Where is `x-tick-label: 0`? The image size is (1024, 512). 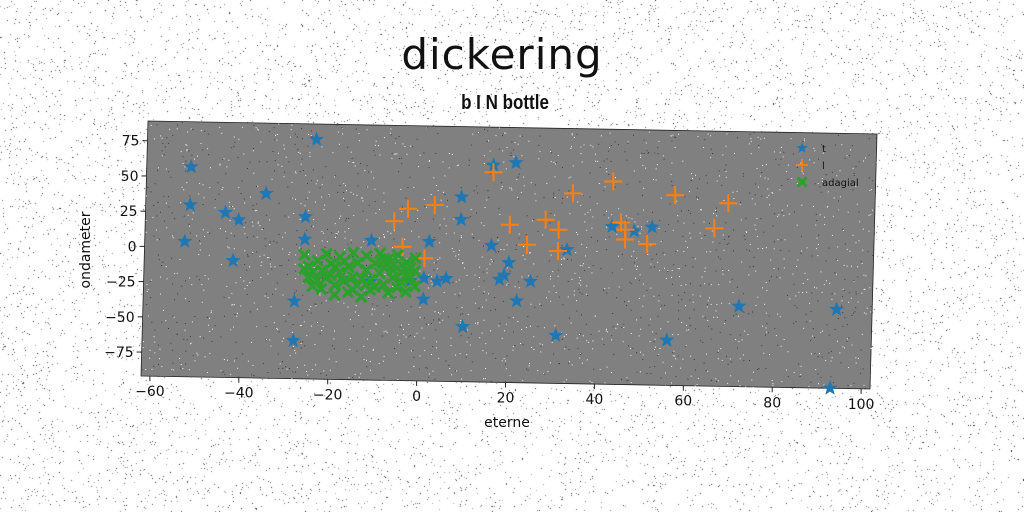
x-tick-label: 0 is located at coordinates (416, 397).